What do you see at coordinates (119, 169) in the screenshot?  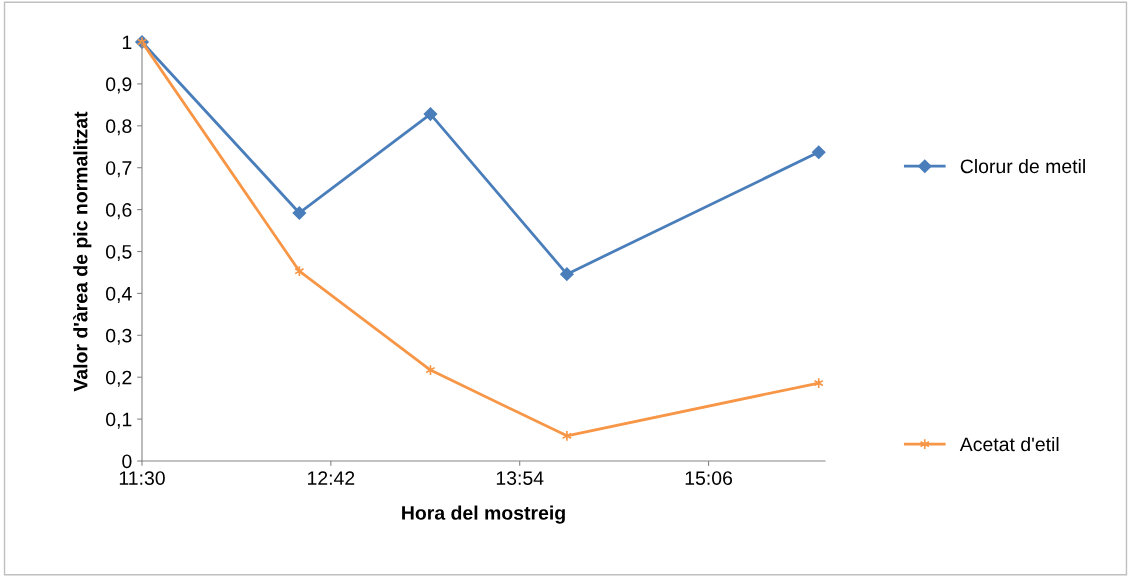 I see `y-tick-label: 0,7` at bounding box center [119, 169].